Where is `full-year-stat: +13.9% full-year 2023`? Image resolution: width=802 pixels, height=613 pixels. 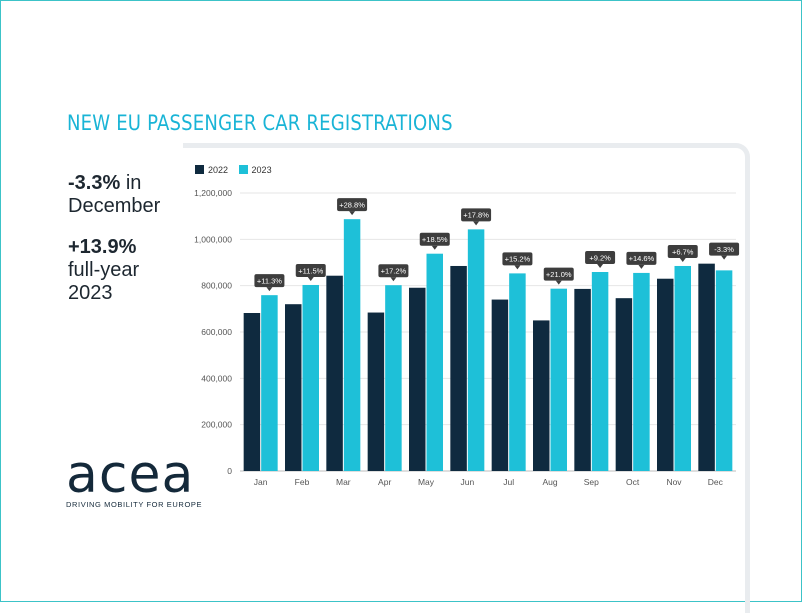 full-year-stat: +13.9% full-year 2023 is located at coordinates (103, 270).